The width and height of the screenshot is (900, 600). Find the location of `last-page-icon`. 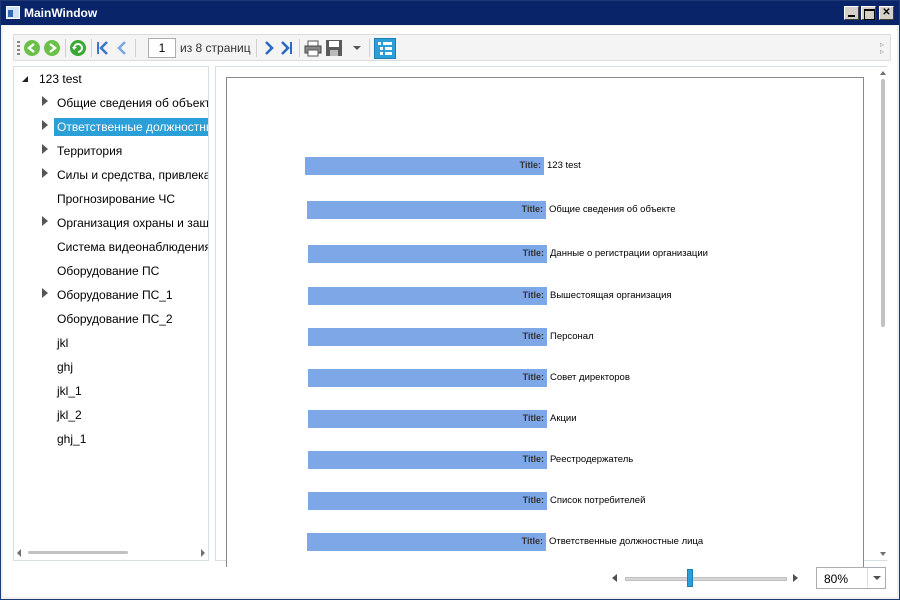

last-page-icon is located at coordinates (286, 48).